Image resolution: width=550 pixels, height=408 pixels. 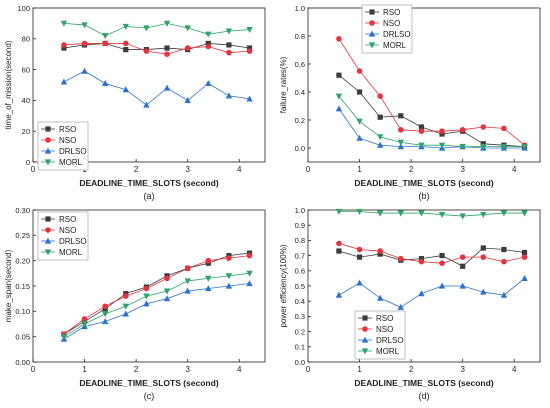 What do you see at coordinates (424, 196) in the screenshot?
I see `panel-label: (b)` at bounding box center [424, 196].